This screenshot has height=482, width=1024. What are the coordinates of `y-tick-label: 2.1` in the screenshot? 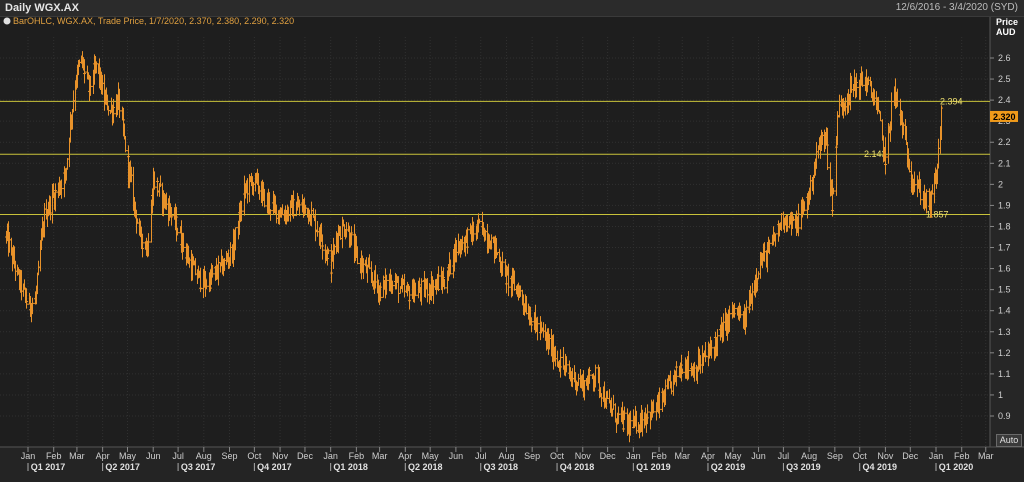 It's located at (1004, 163).